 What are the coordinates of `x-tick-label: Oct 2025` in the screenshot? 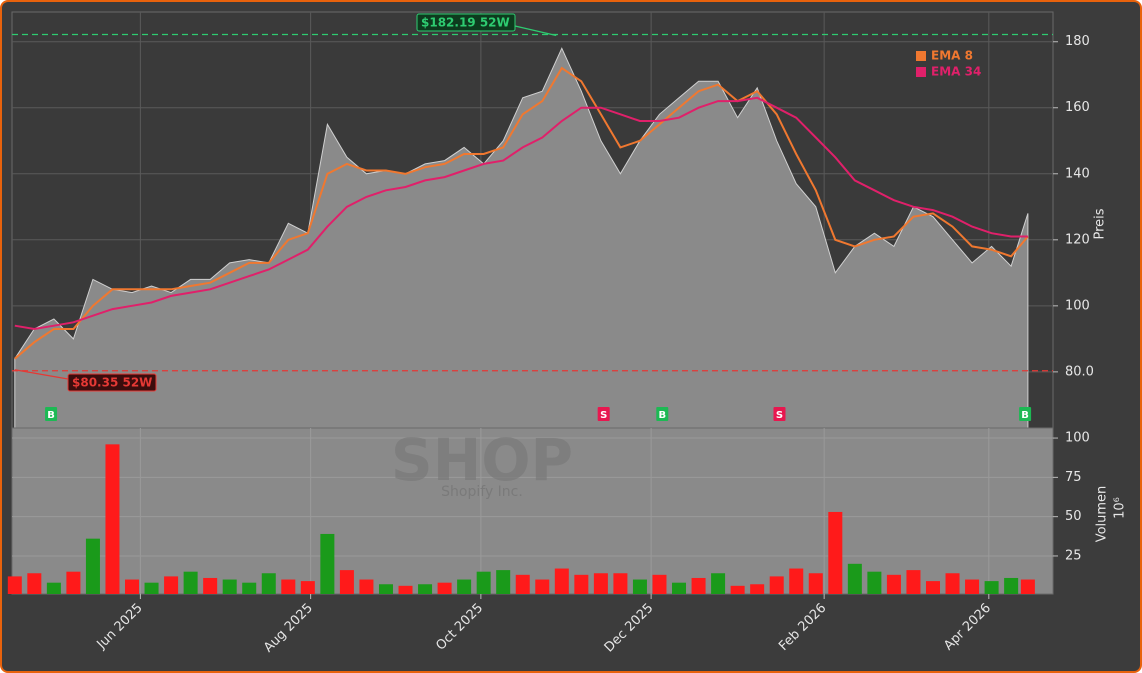 It's located at (459, 627).